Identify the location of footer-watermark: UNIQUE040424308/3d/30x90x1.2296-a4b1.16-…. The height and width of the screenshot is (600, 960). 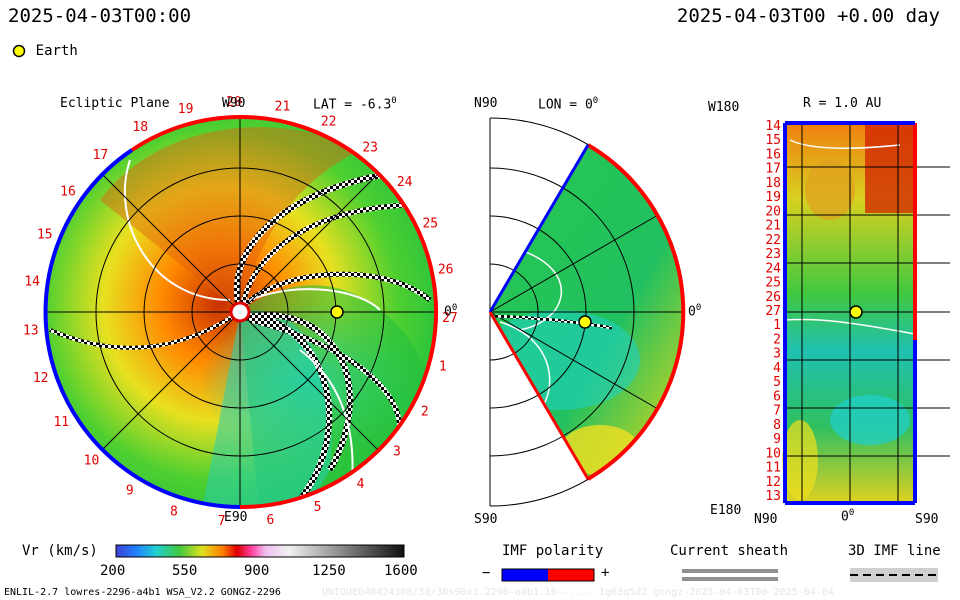
(578, 592).